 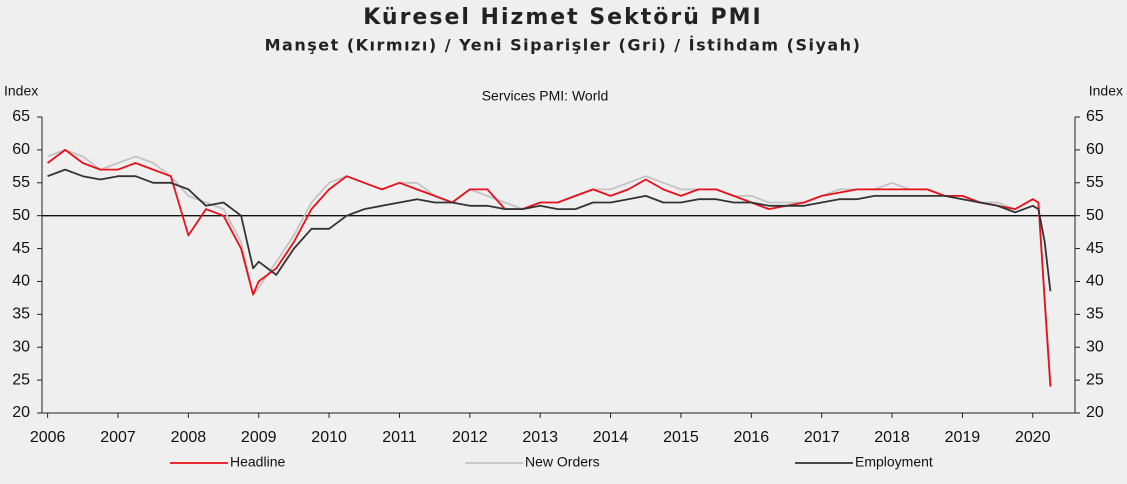 What do you see at coordinates (21, 248) in the screenshot?
I see `y-tick-label: 45` at bounding box center [21, 248].